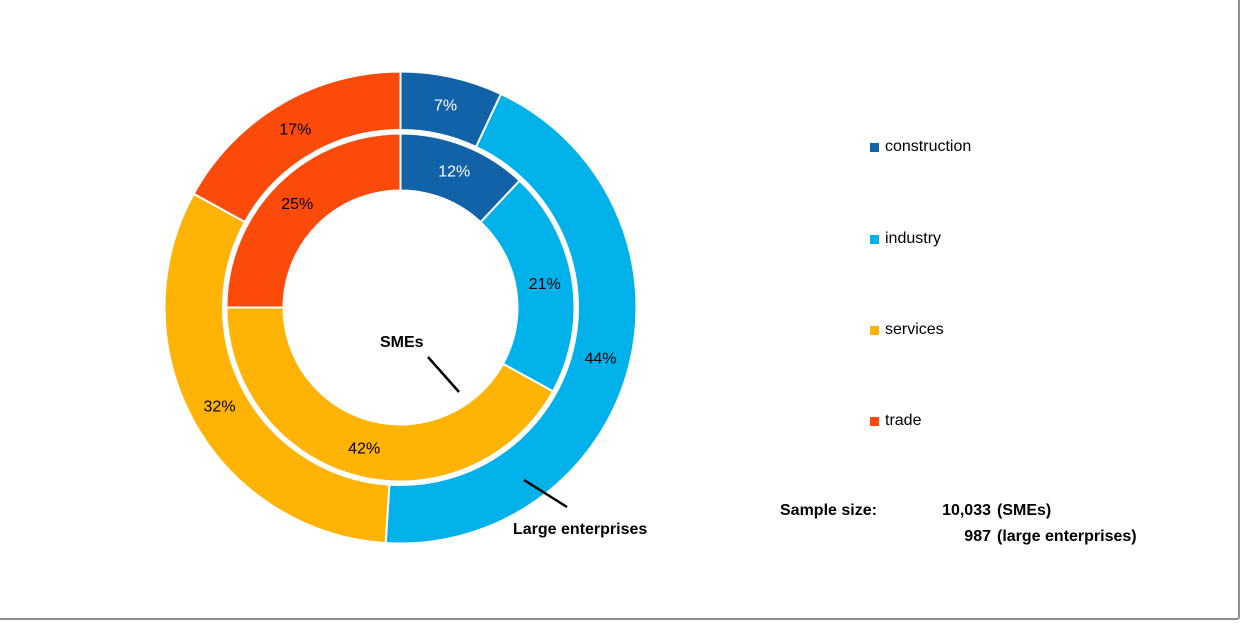  I want to click on industry-swatch-icon, so click(874, 239).